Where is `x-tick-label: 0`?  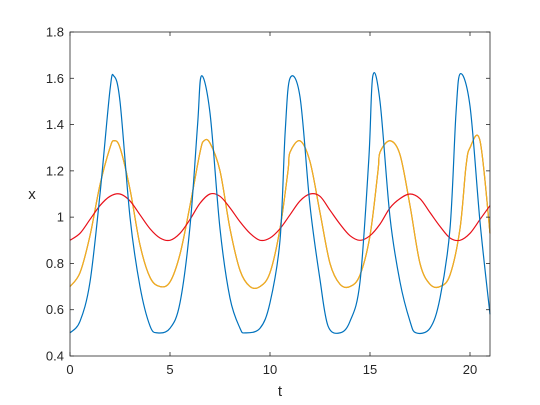
x-tick-label: 0 is located at coordinates (69, 369).